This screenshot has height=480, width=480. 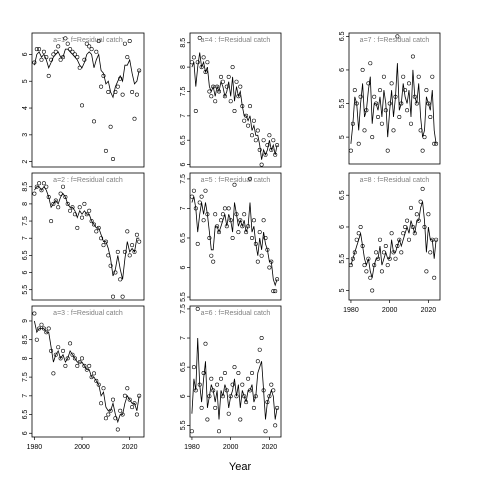 What do you see at coordinates (25, 54) in the screenshot?
I see `panel-1-y-tick-label: 6` at bounding box center [25, 54].